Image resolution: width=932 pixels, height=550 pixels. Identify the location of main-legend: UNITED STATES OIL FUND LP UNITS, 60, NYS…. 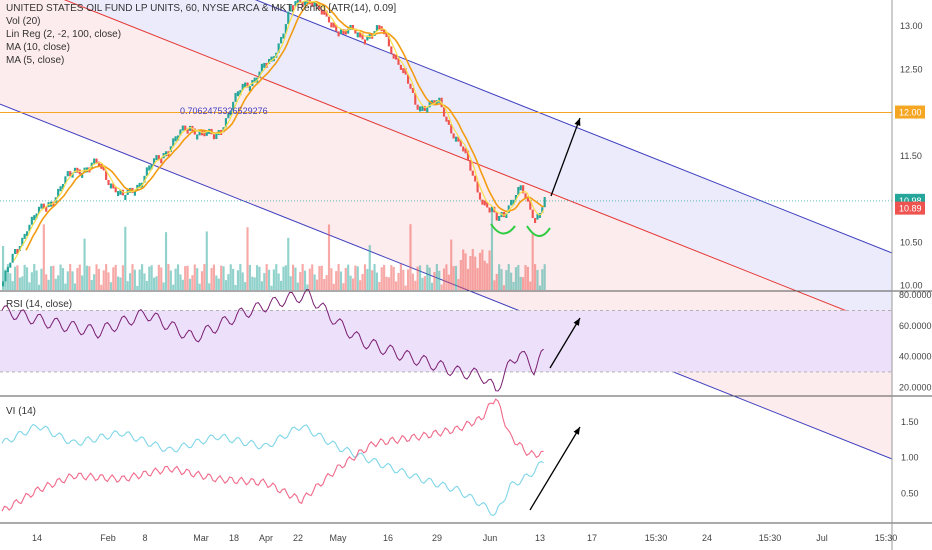
(201, 34).